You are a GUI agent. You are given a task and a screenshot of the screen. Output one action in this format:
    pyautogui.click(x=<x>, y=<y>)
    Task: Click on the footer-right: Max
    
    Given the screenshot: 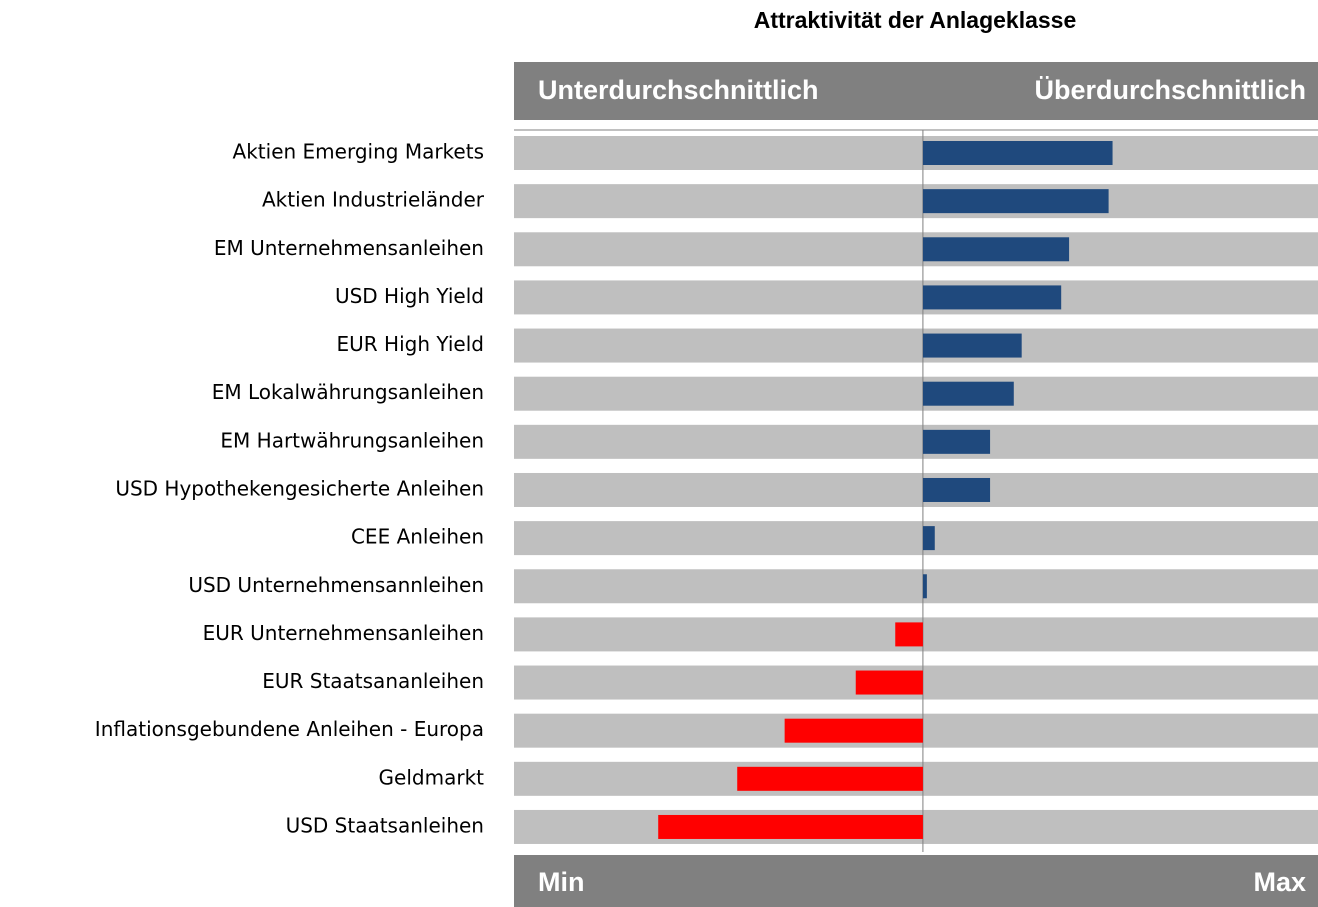 What is the action you would take?
    pyautogui.click(x=1279, y=882)
    